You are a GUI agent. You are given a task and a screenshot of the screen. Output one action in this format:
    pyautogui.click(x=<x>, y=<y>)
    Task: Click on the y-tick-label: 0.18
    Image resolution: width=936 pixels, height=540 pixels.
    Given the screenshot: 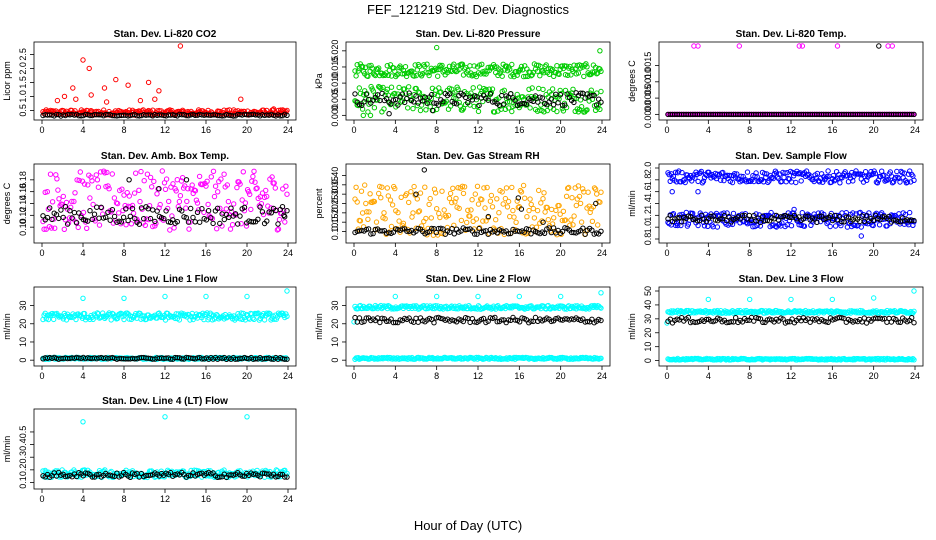 What is the action you would take?
    pyautogui.click(x=23, y=180)
    